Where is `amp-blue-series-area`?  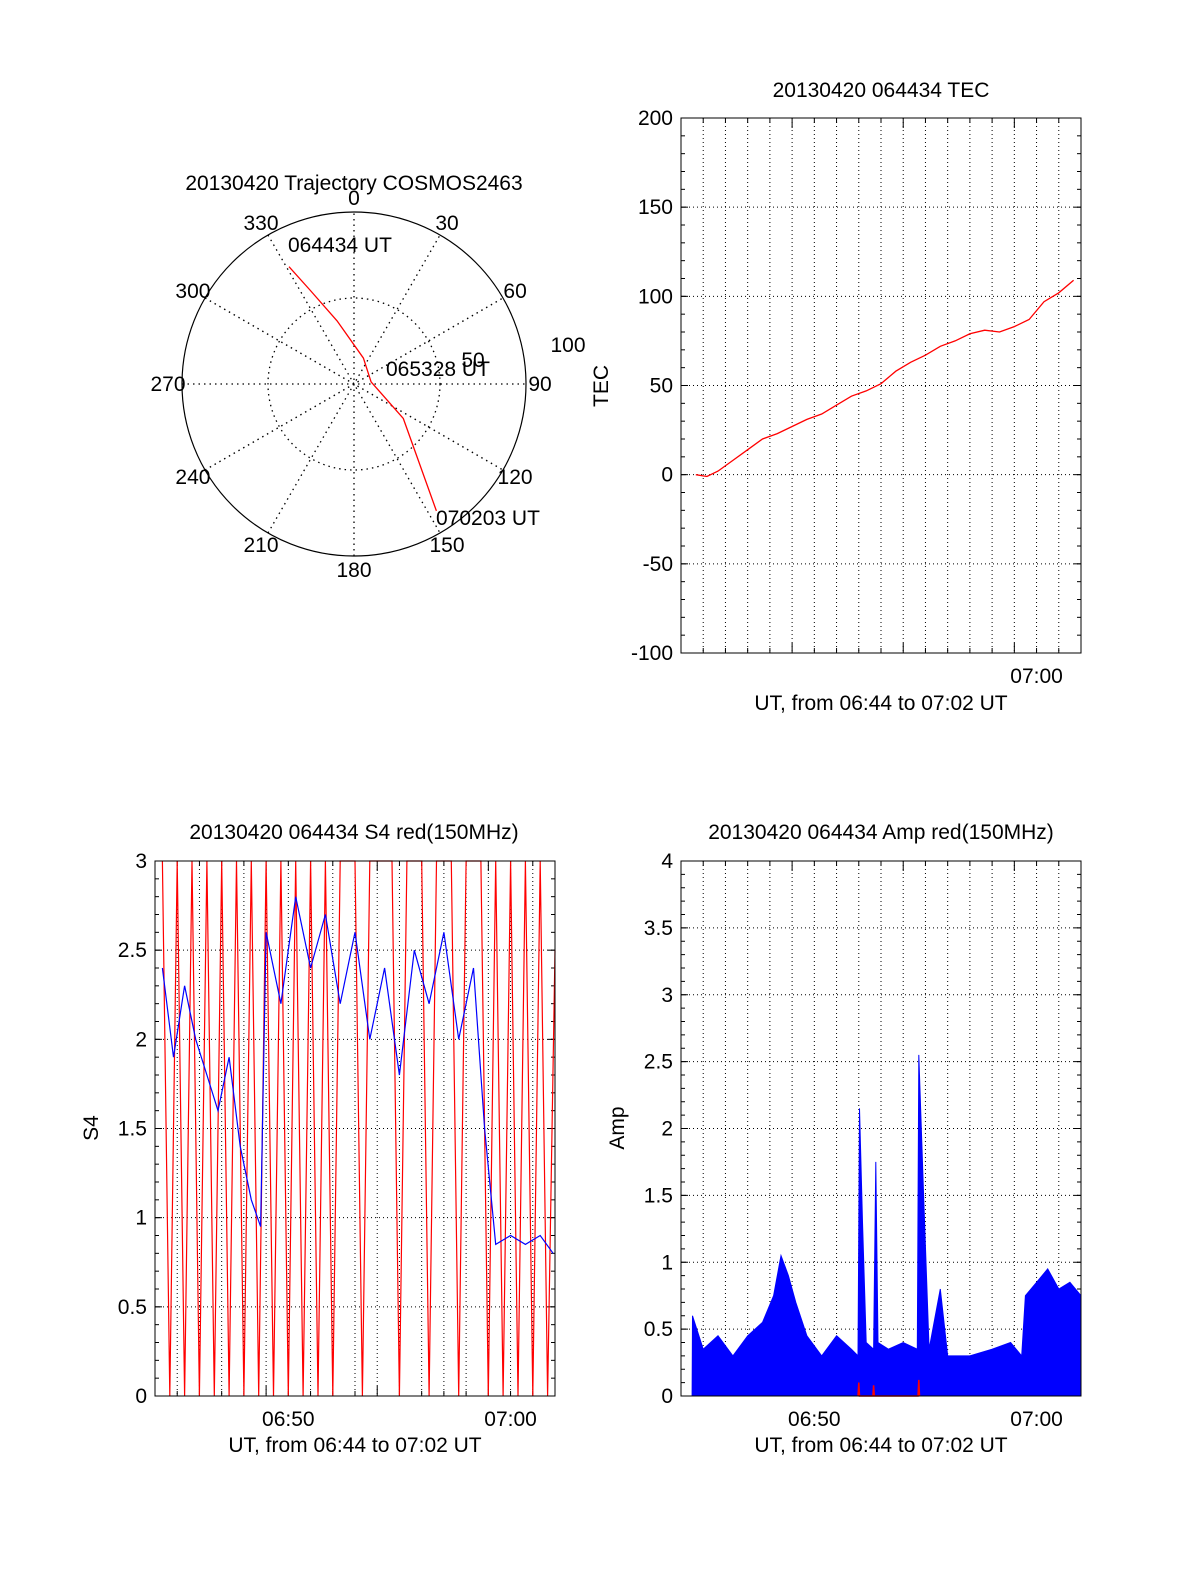
amp-blue-series-area is located at coordinates (886, 1225).